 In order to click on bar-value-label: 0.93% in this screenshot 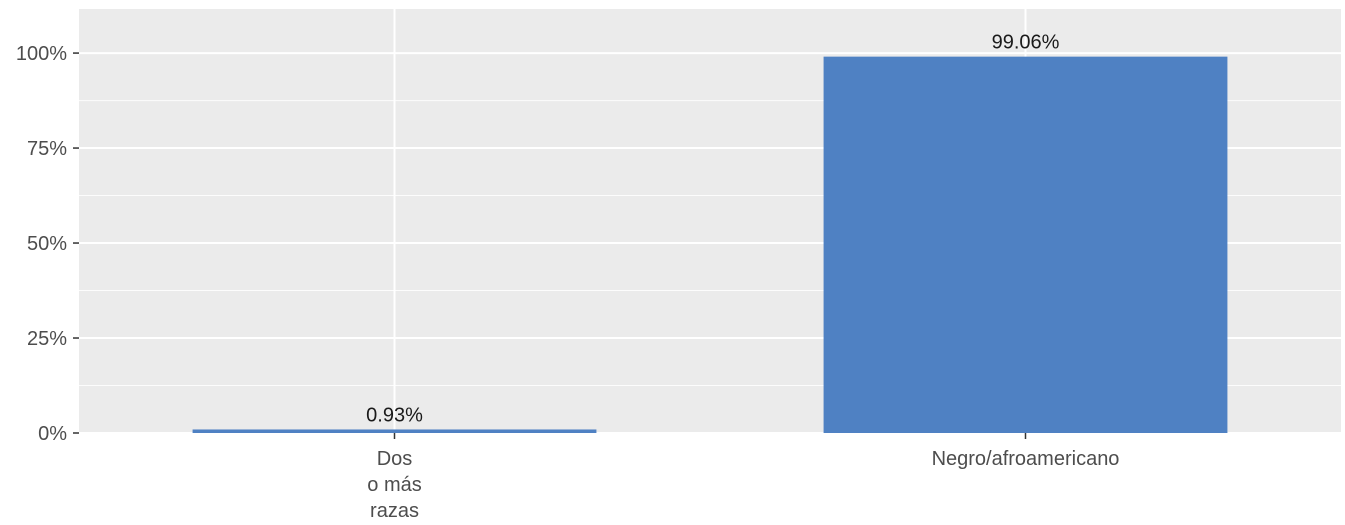, I will do `click(394, 415)`.